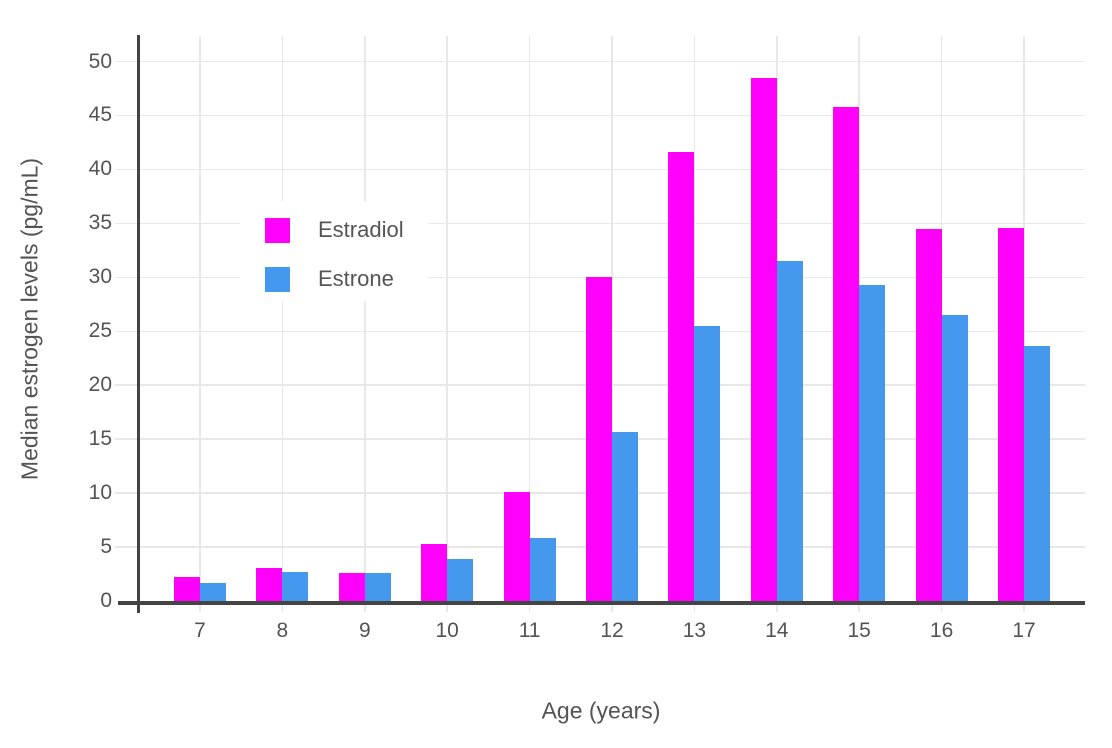 The image size is (1112, 748). Describe the element at coordinates (356, 278) in the screenshot. I see `legend-label: Estrone` at that location.